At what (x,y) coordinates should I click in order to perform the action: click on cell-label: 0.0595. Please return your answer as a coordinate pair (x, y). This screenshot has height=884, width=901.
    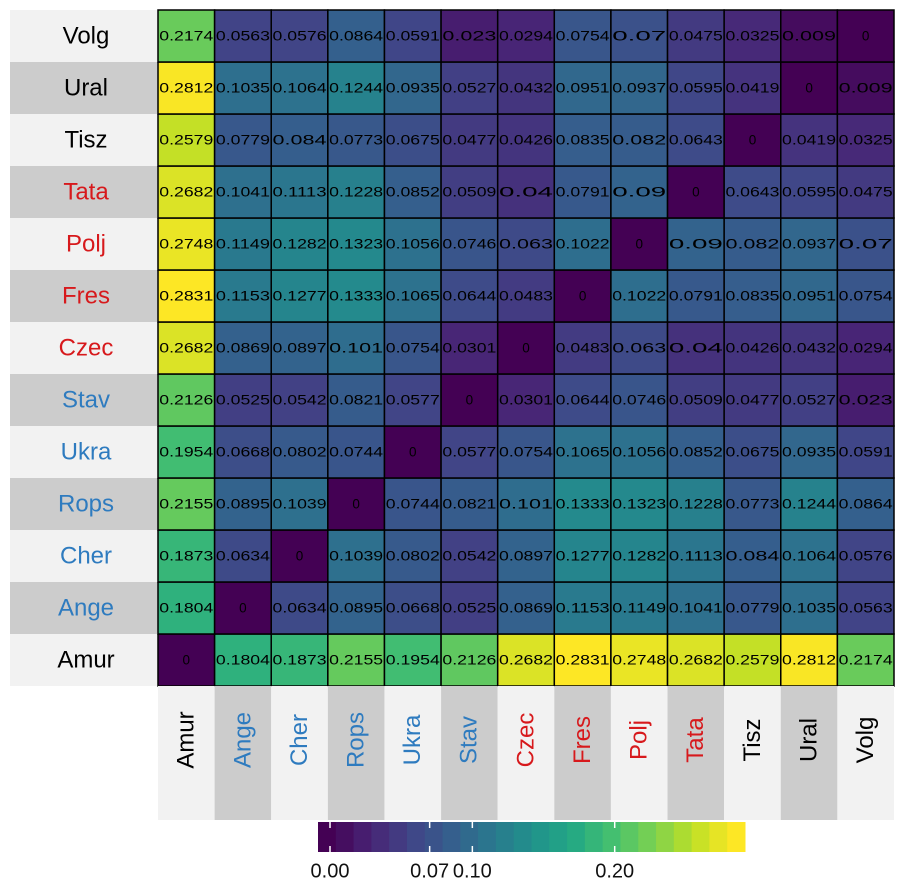
    Looking at the image, I should click on (696, 88).